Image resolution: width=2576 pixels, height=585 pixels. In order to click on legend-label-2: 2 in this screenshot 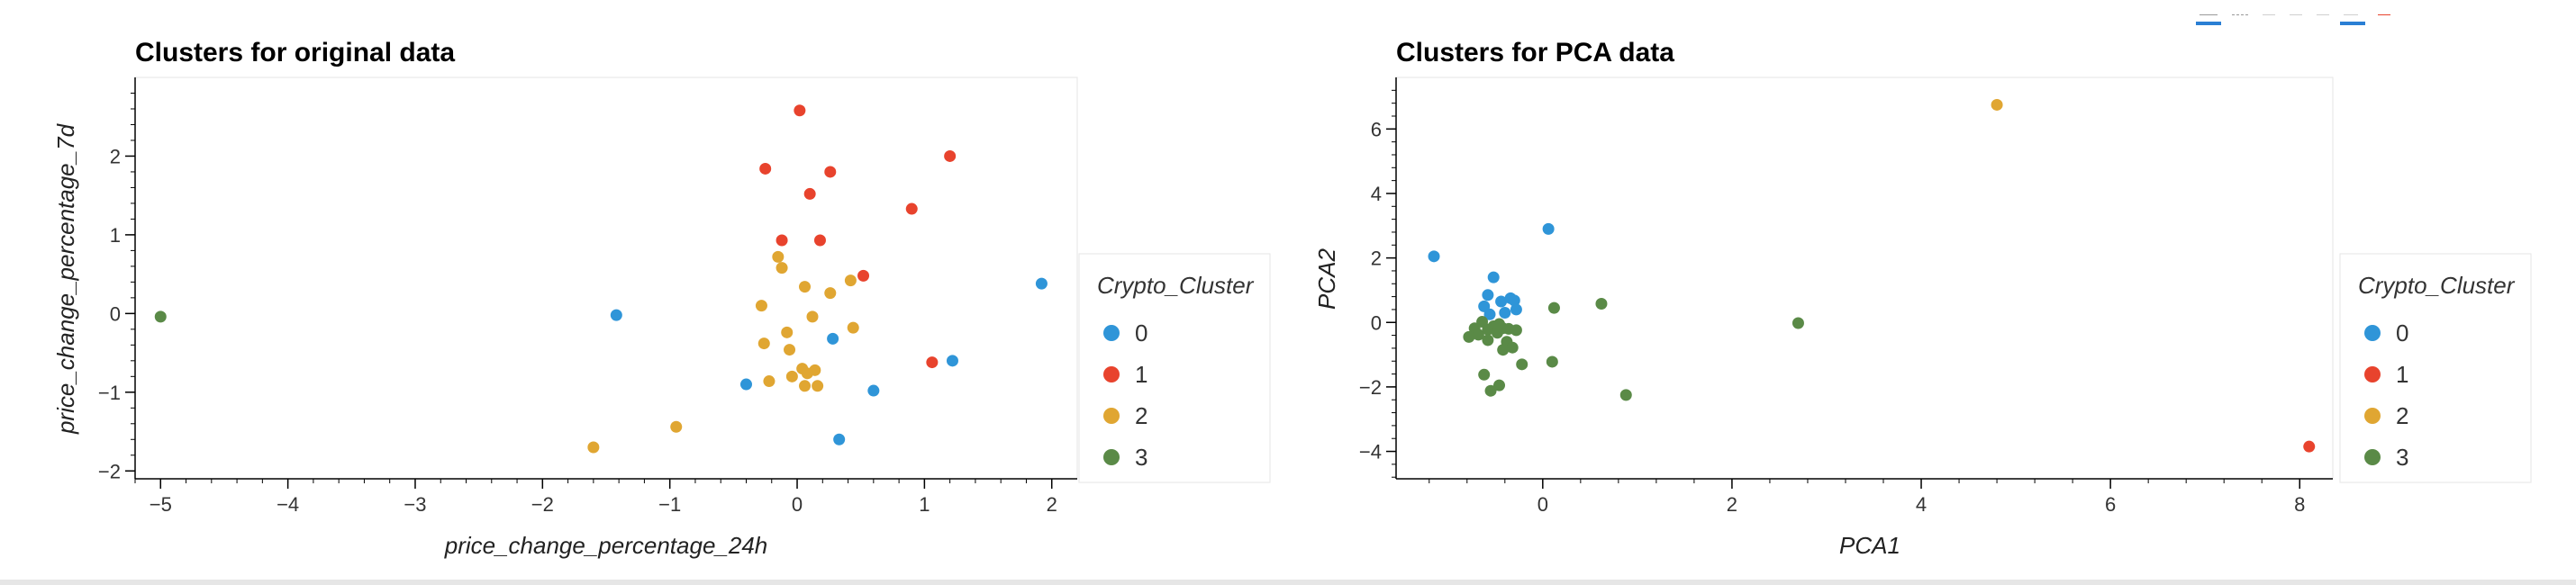, I will do `click(1141, 415)`.